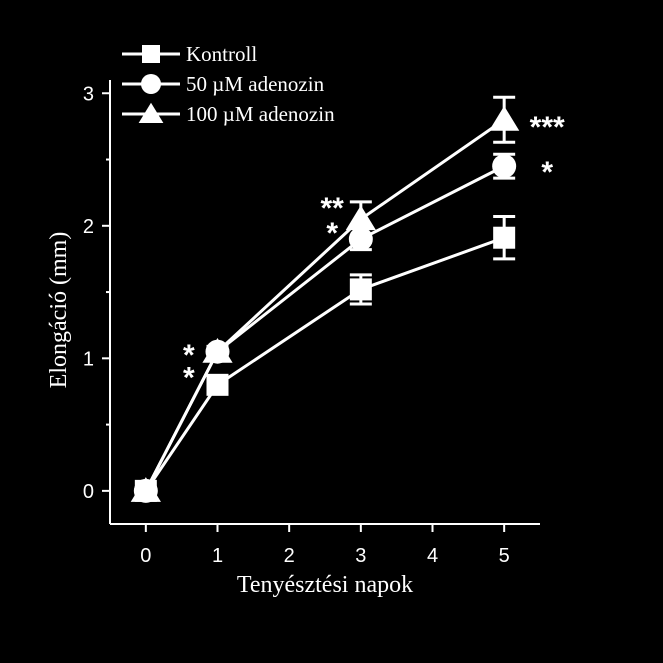 The image size is (663, 663). I want to click on x-tick-label-3: 3, so click(360, 556).